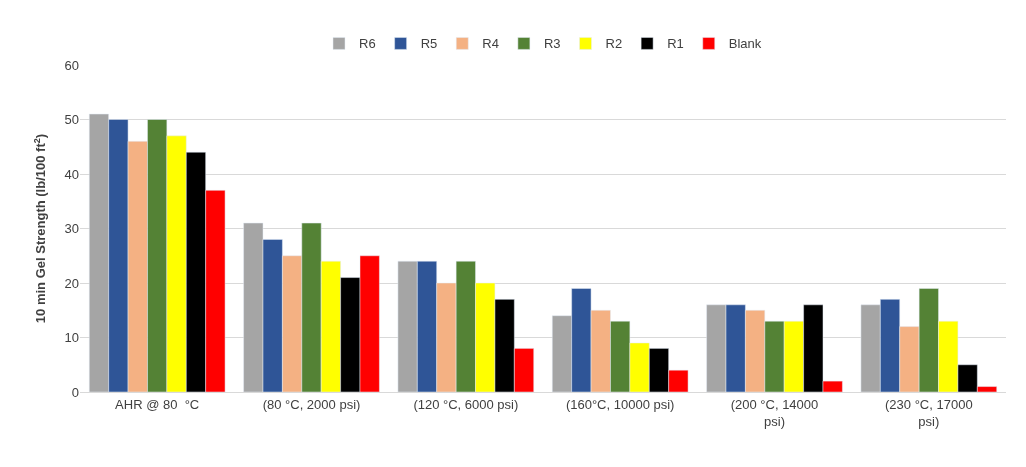 The height and width of the screenshot is (467, 1026). I want to click on x-tick-label: AHR @ 80 °C, so click(157, 404).